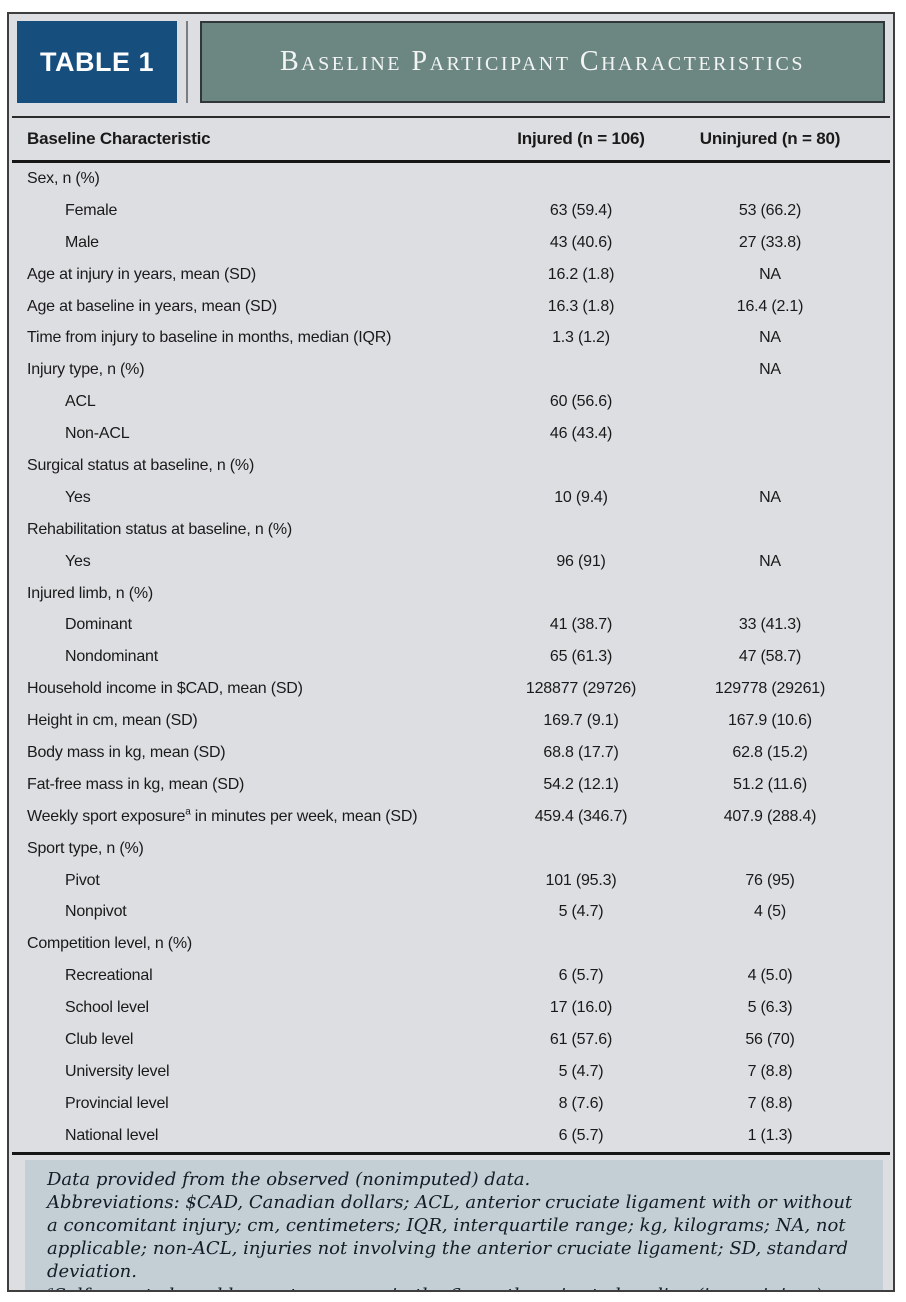 The height and width of the screenshot is (1302, 906). Describe the element at coordinates (85, 848) in the screenshot. I see `row-label: Sport type, n (%)` at that location.